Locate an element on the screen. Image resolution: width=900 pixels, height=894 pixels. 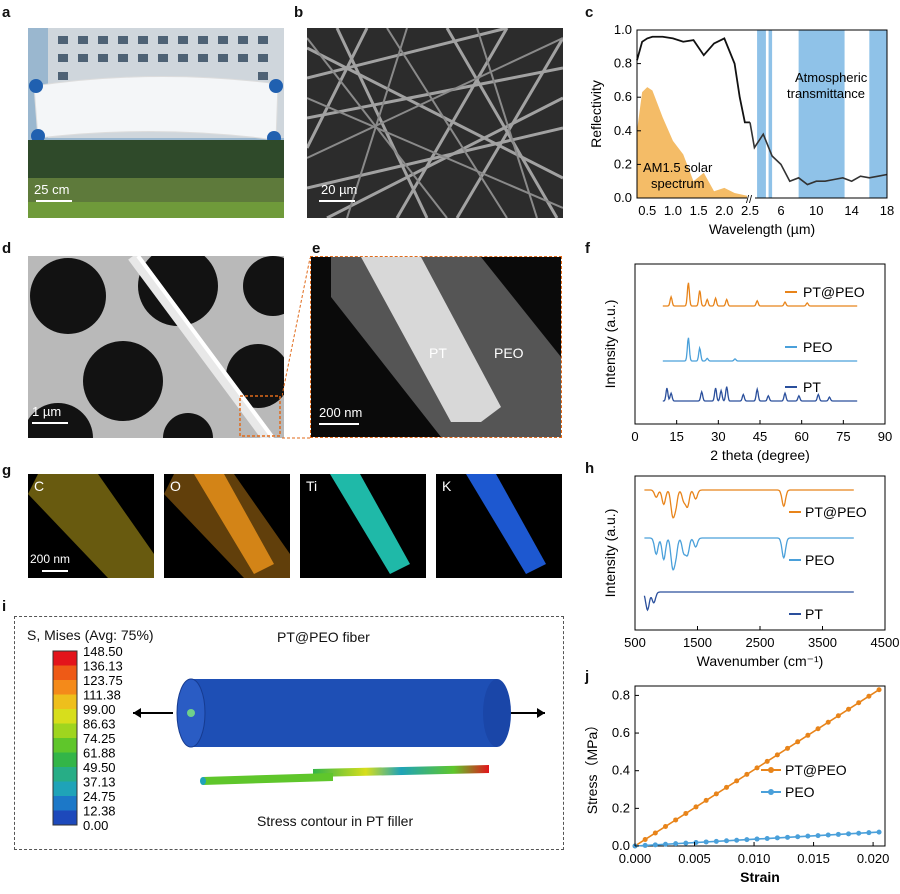
legend-value: 111.38 is located at coordinates (102, 695).